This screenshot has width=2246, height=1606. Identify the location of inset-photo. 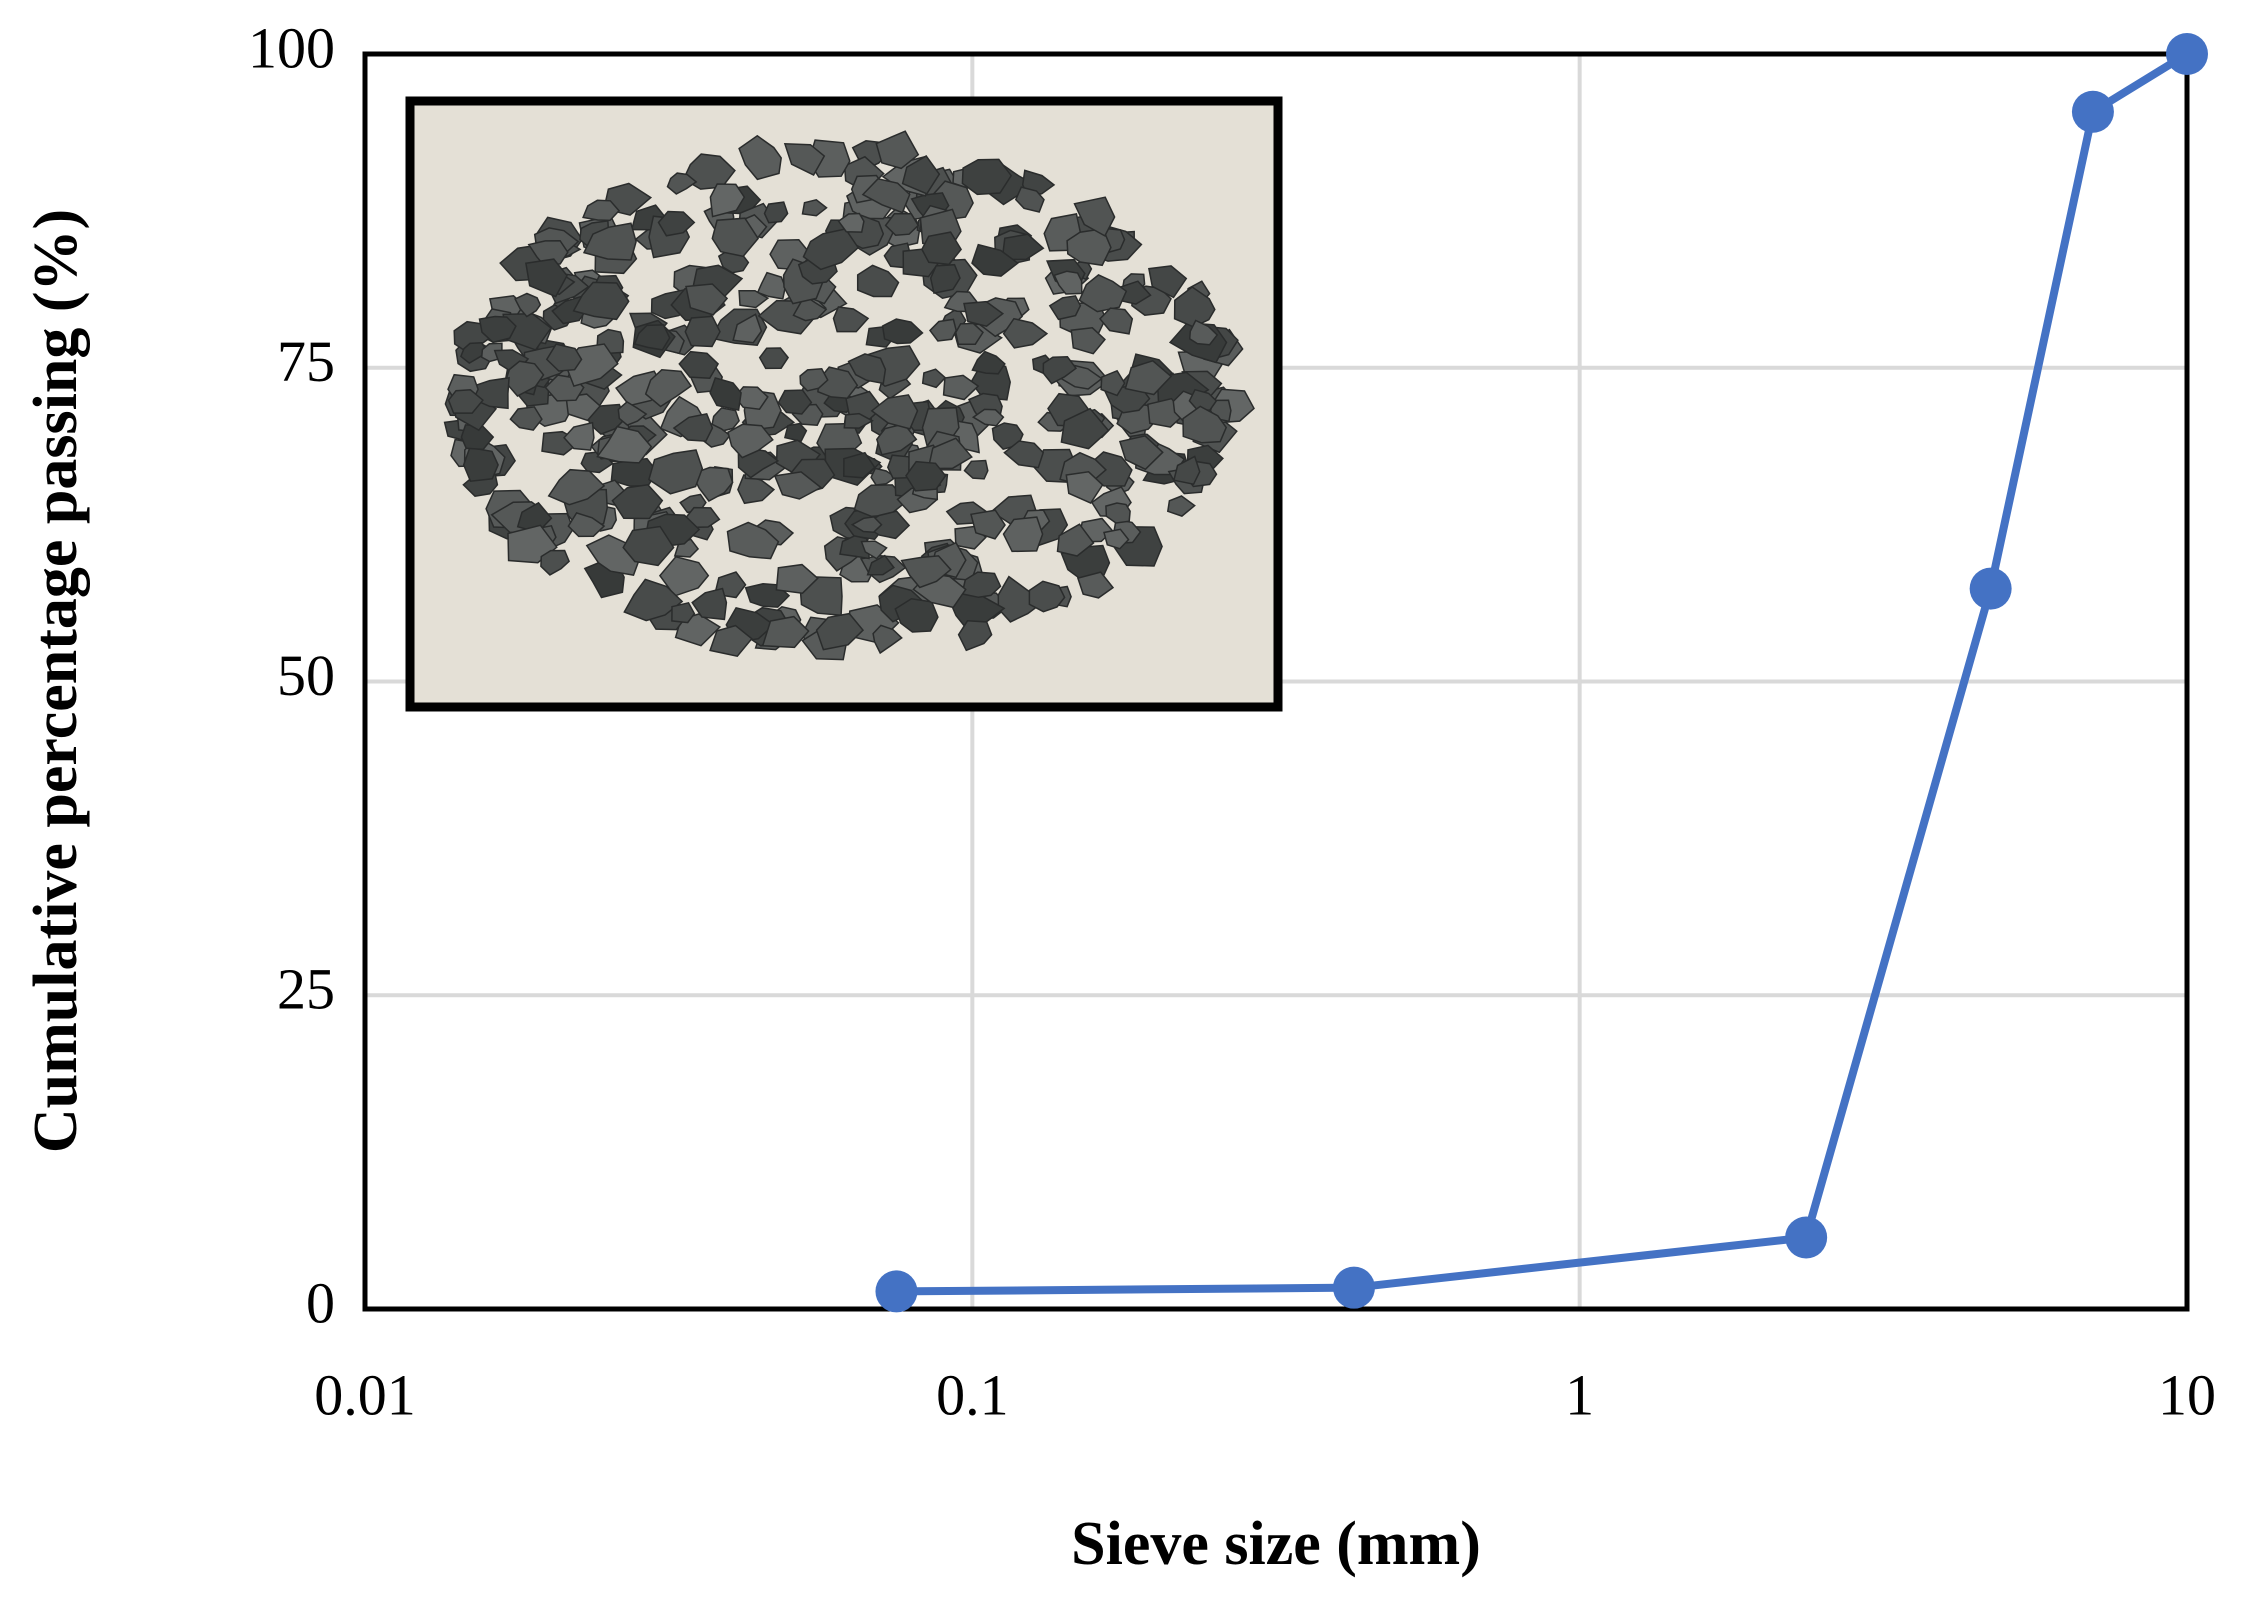
(844, 404).